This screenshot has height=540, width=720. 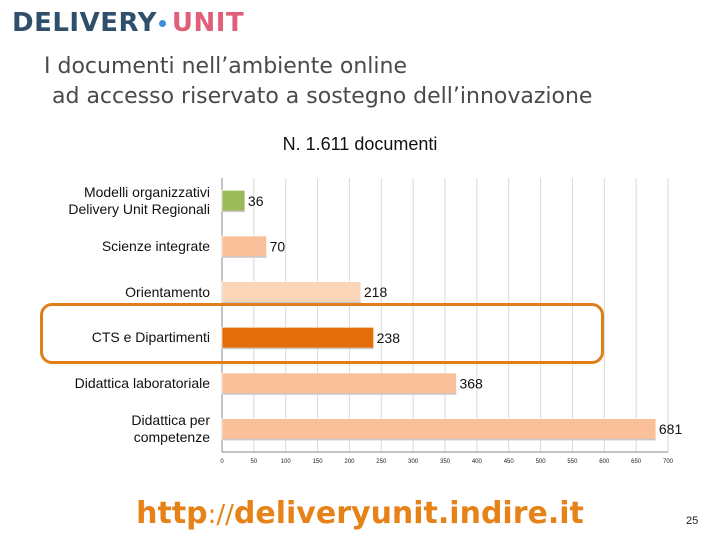 I want to click on slide-title-line-1: I documenti nell’ambiente online, so click(x=226, y=66).